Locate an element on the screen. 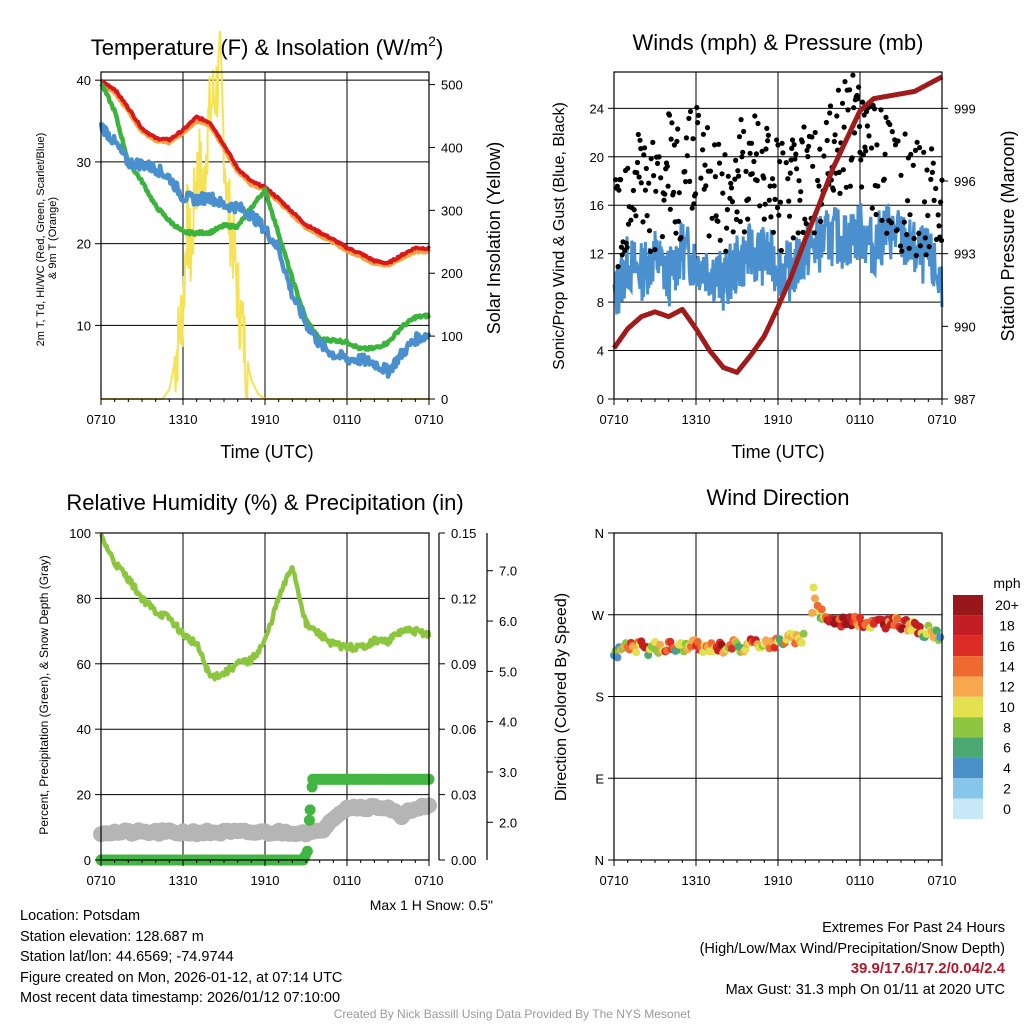 This screenshot has height=1024, width=1024. winds-x-tick-label: 1910 is located at coordinates (778, 419).